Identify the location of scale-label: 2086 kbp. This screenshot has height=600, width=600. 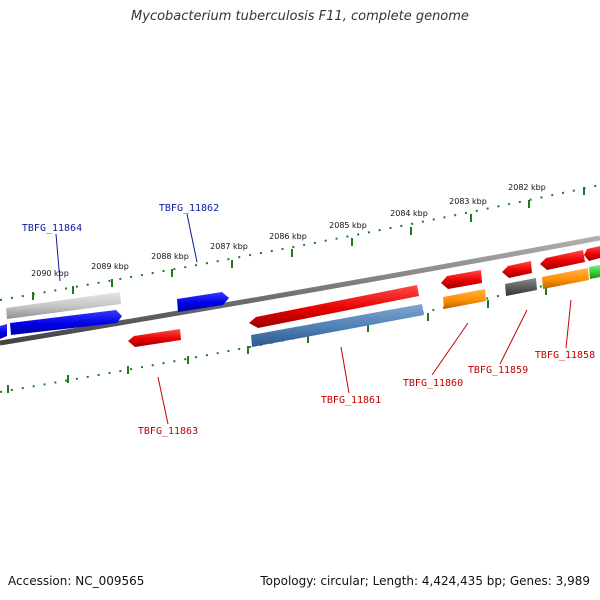
(288, 236).